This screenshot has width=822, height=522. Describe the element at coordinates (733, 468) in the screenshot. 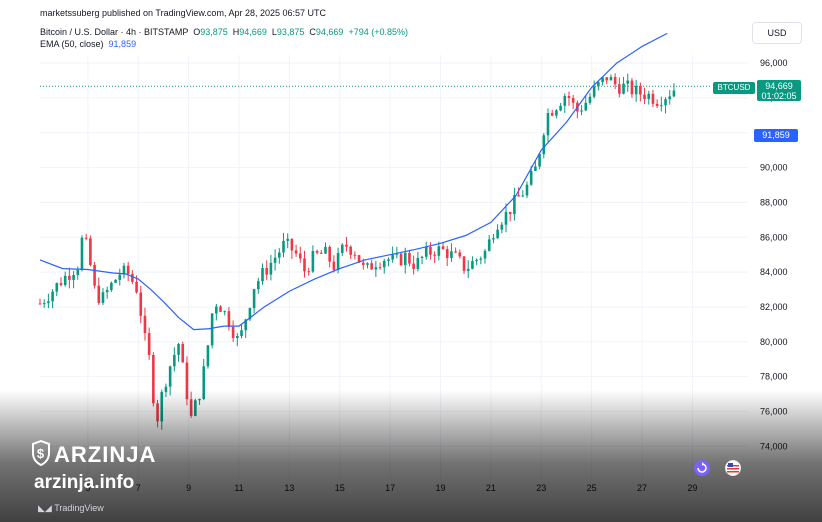

I see `us-flag-icon` at that location.